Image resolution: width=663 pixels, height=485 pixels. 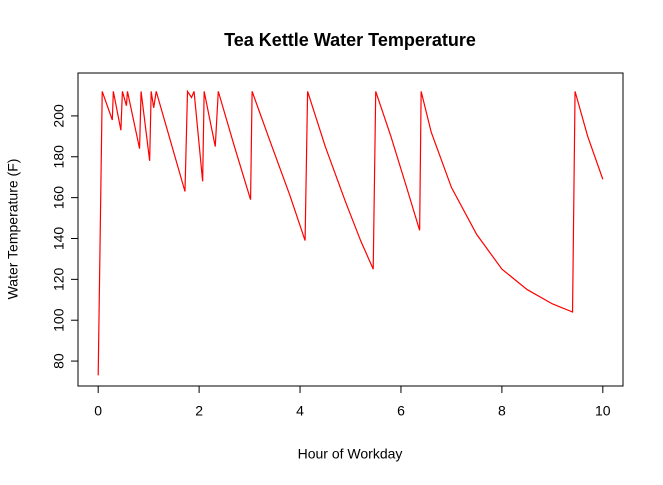 What do you see at coordinates (59, 116) in the screenshot?
I see `y-tick-label: 200` at bounding box center [59, 116].